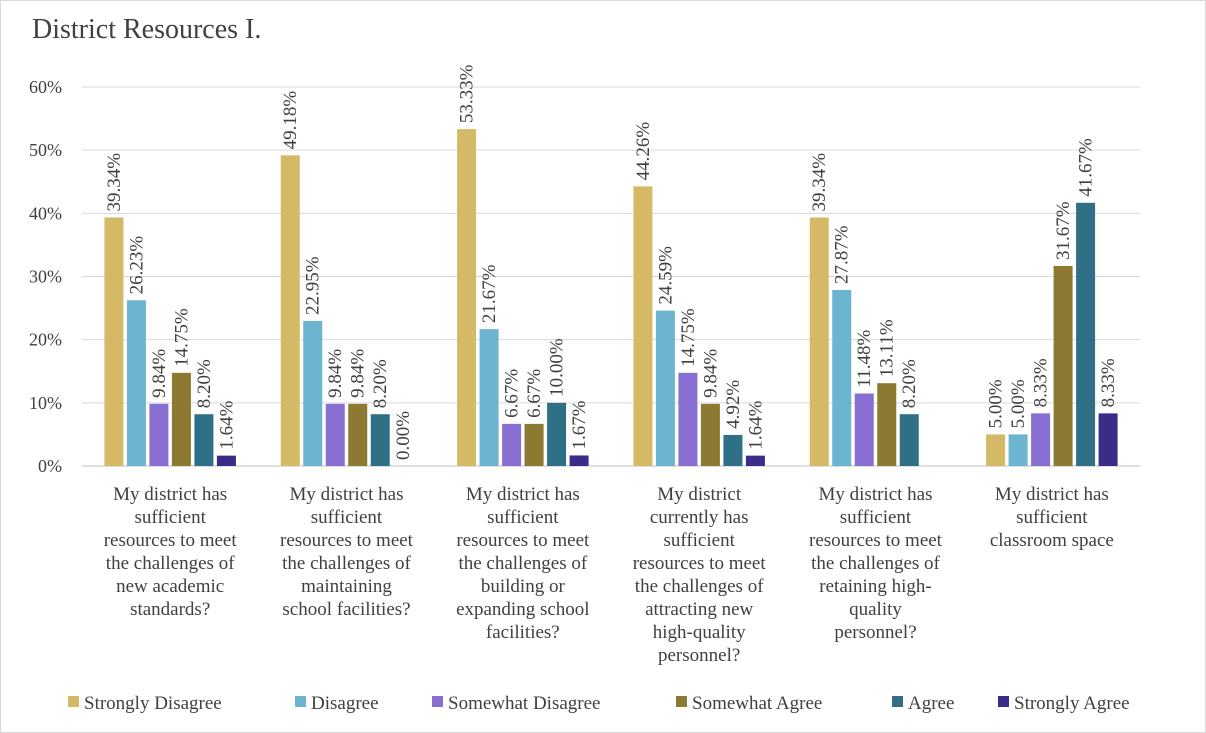  What do you see at coordinates (489, 293) in the screenshot?
I see `data-label: 21.67%` at bounding box center [489, 293].